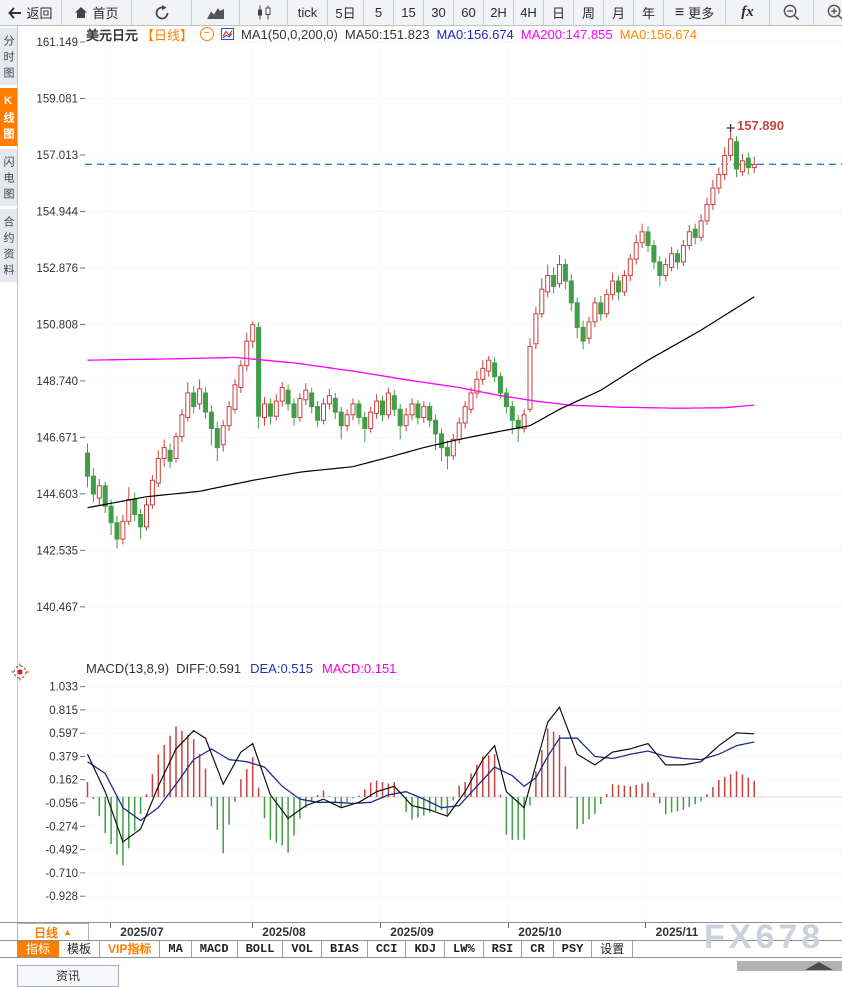  What do you see at coordinates (409, 12) in the screenshot?
I see `period-button-15: 15` at bounding box center [409, 12].